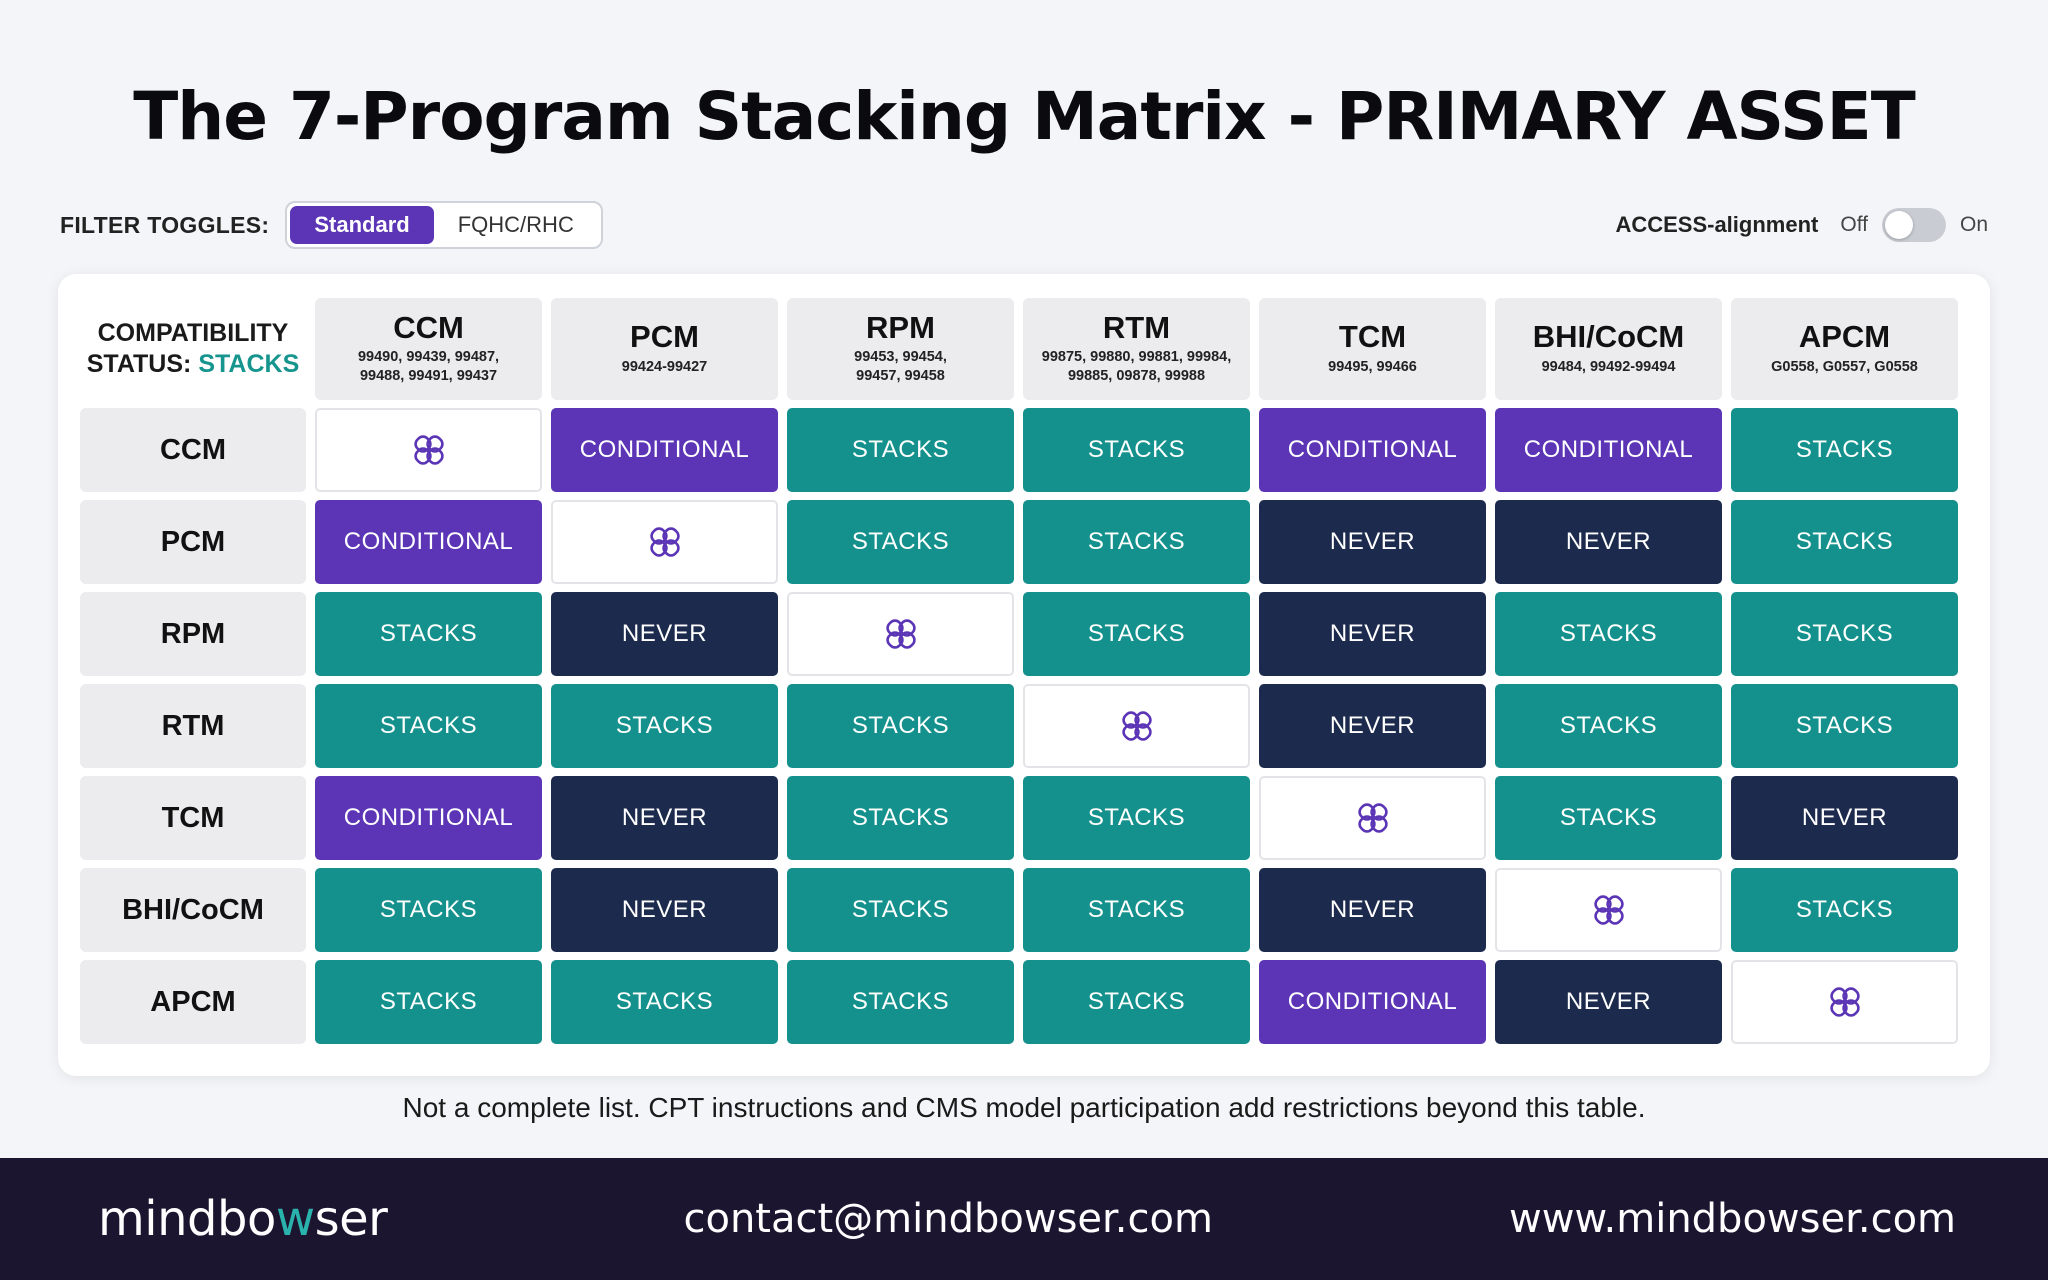  I want to click on toggle-knob, so click(1898, 225).